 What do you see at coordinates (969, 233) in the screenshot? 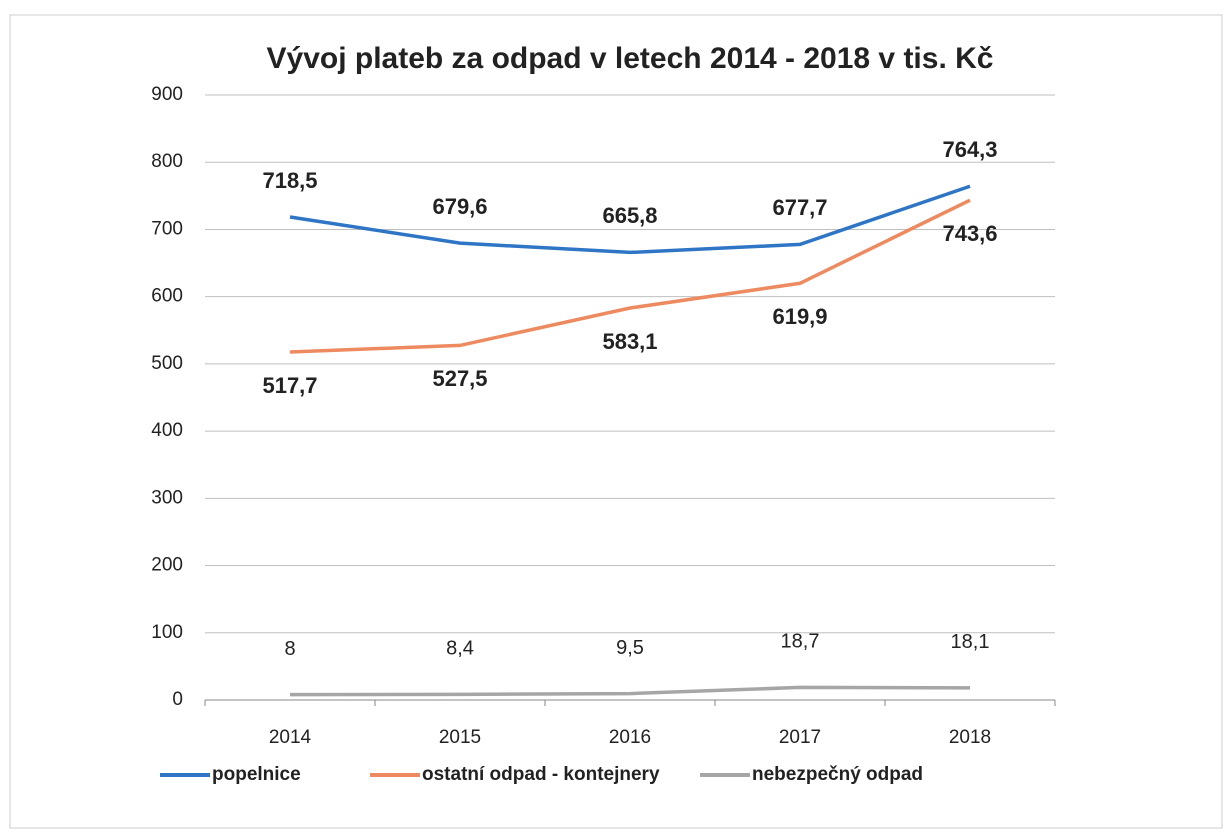
I see `data-label: 743,6` at bounding box center [969, 233].